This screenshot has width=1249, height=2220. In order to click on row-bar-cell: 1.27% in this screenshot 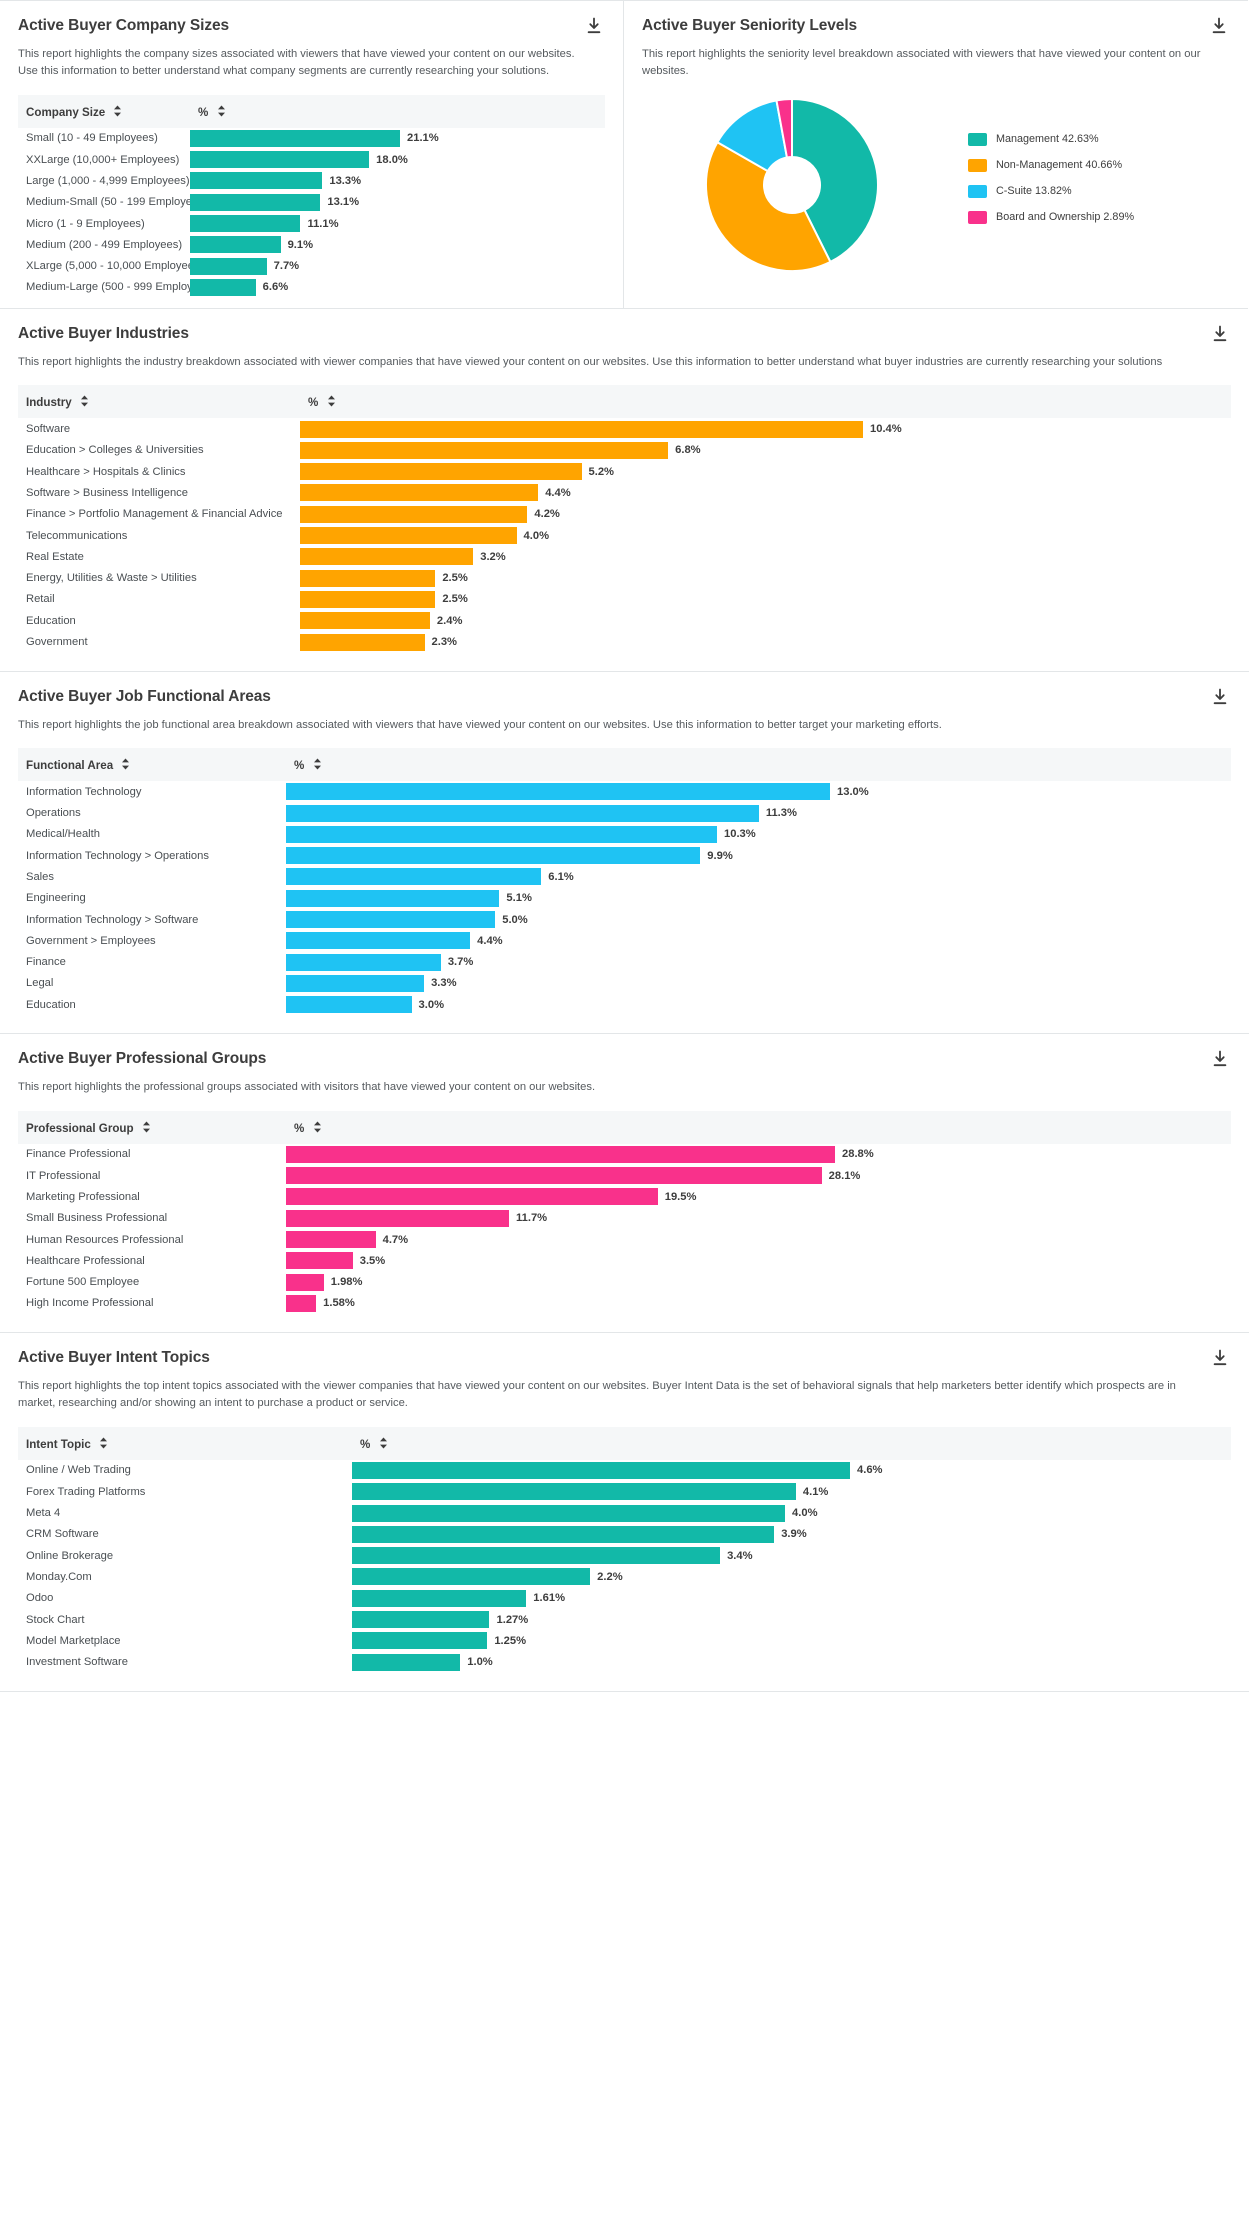, I will do `click(791, 1619)`.